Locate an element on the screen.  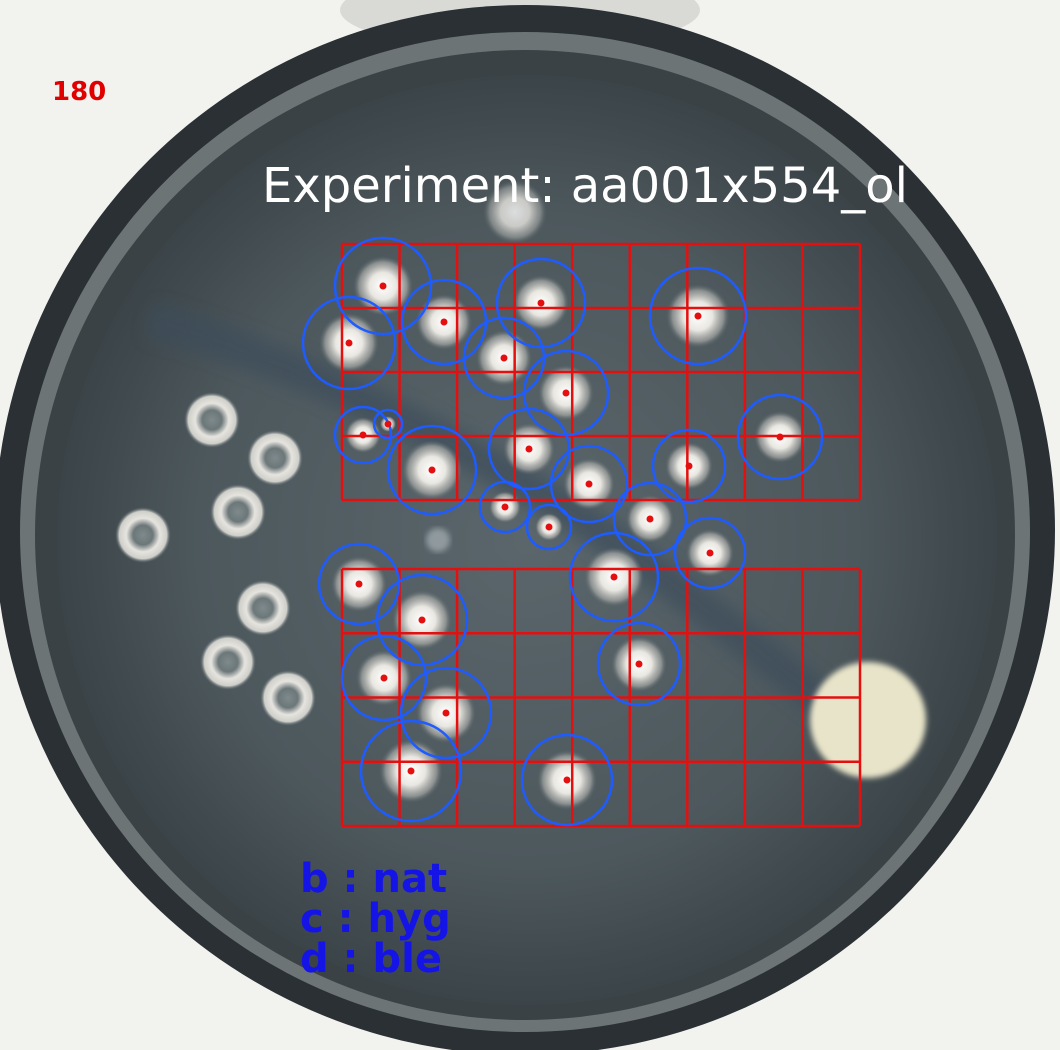
lower-grid is located at coordinates (601, 697).